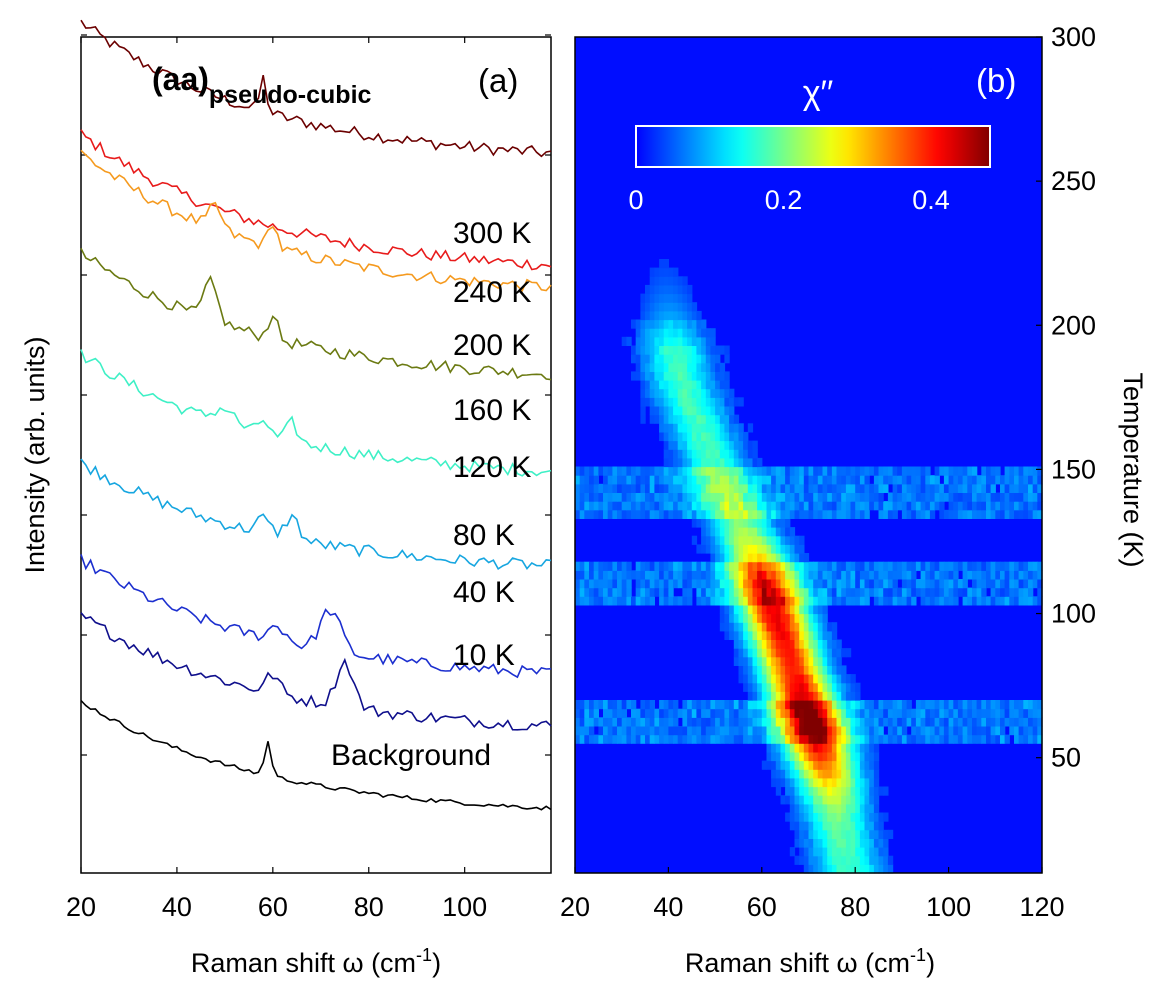  What do you see at coordinates (1041, 907) in the screenshot?
I see `x-tick-label: 120` at bounding box center [1041, 907].